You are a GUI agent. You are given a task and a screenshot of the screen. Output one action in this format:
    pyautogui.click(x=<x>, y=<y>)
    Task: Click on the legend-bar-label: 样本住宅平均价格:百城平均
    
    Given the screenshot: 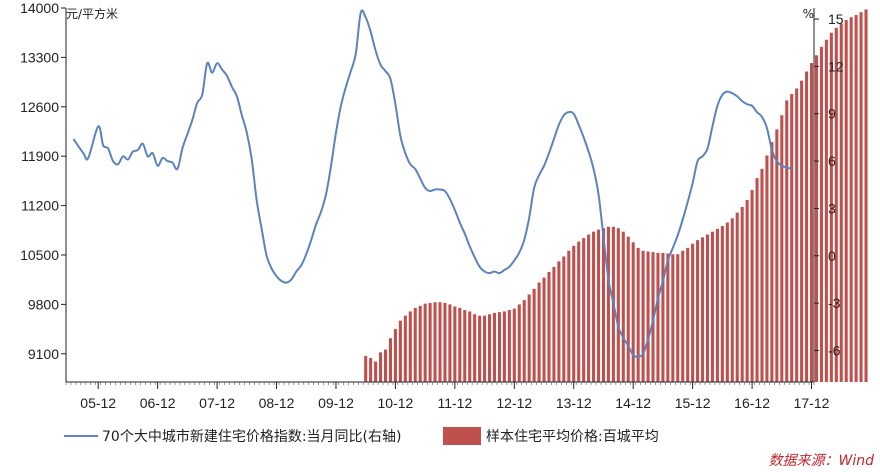 What is the action you would take?
    pyautogui.click(x=572, y=437)
    